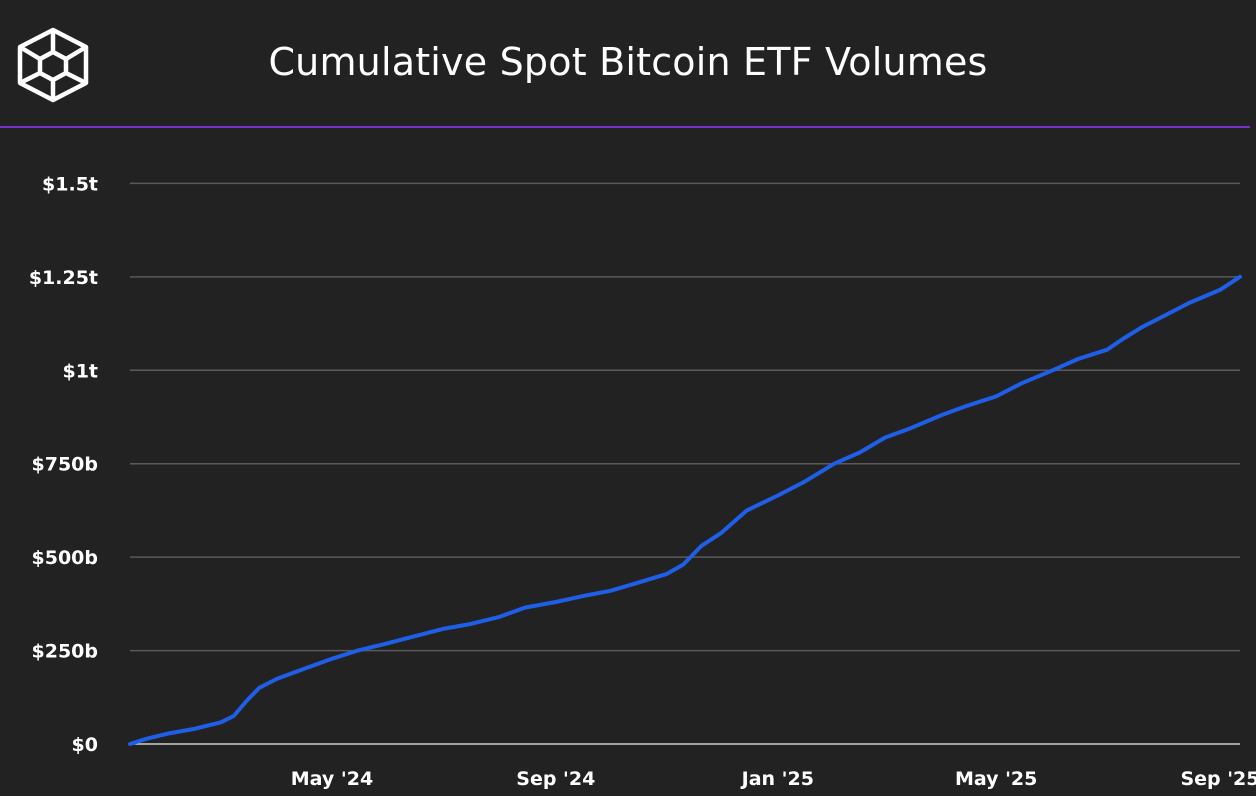 The height and width of the screenshot is (796, 1256). Describe the element at coordinates (65, 652) in the screenshot. I see `y-tick-label: $250b` at that location.